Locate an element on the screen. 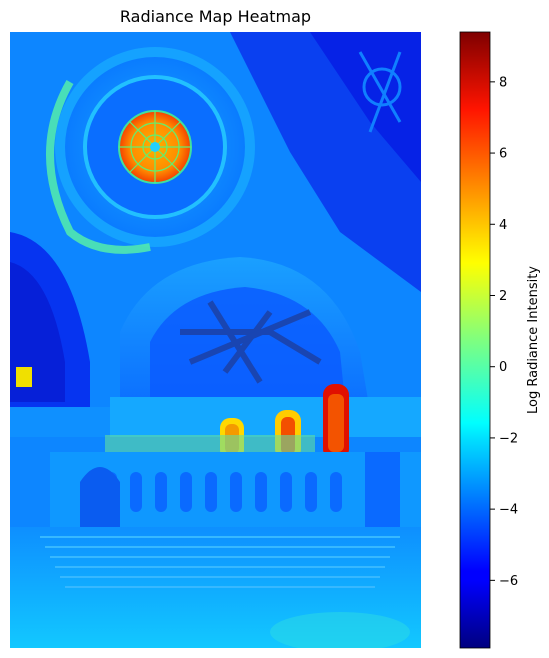  colorbar-tick-label: −6 is located at coordinates (508, 581).